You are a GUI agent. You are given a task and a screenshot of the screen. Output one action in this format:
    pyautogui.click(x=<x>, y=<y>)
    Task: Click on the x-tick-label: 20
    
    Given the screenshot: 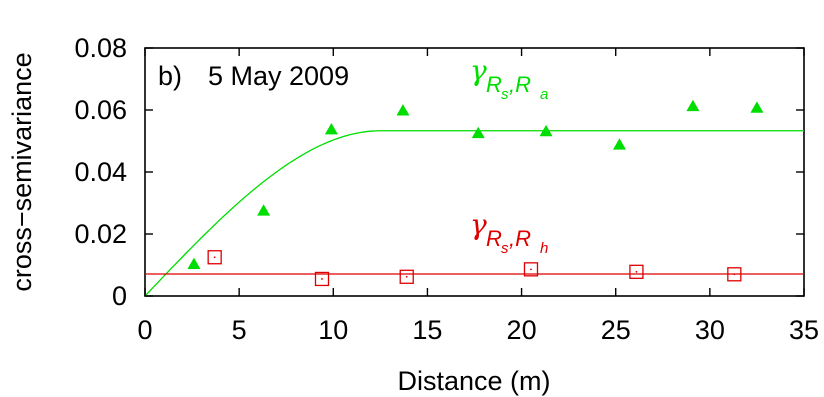 What is the action you would take?
    pyautogui.click(x=522, y=330)
    